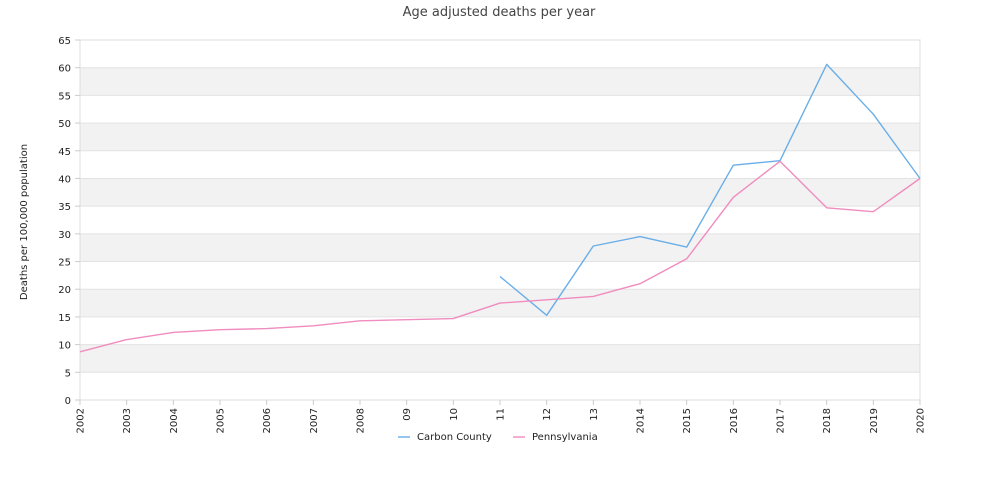 The height and width of the screenshot is (504, 1000). I want to click on y-axis-label: Deaths per 100,000 population, so click(24, 222).